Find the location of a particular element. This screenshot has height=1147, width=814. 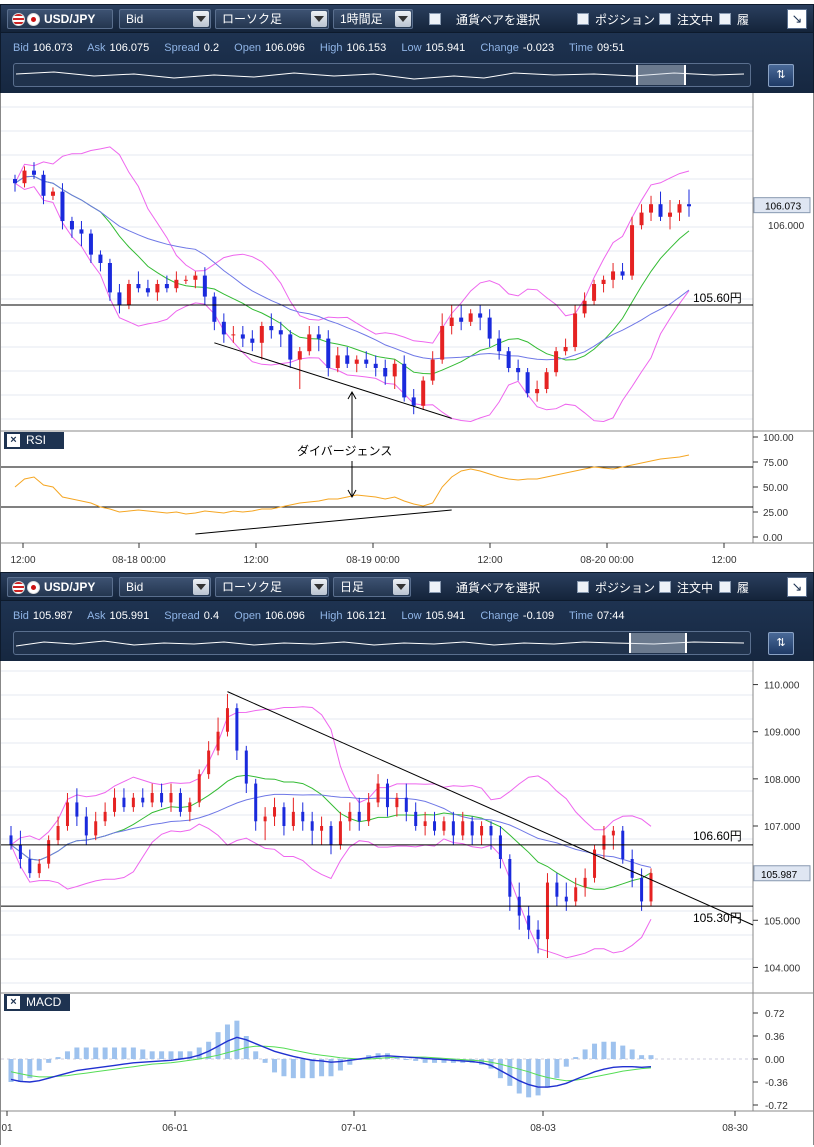

orders-label: 注文中 is located at coordinates (695, 588).